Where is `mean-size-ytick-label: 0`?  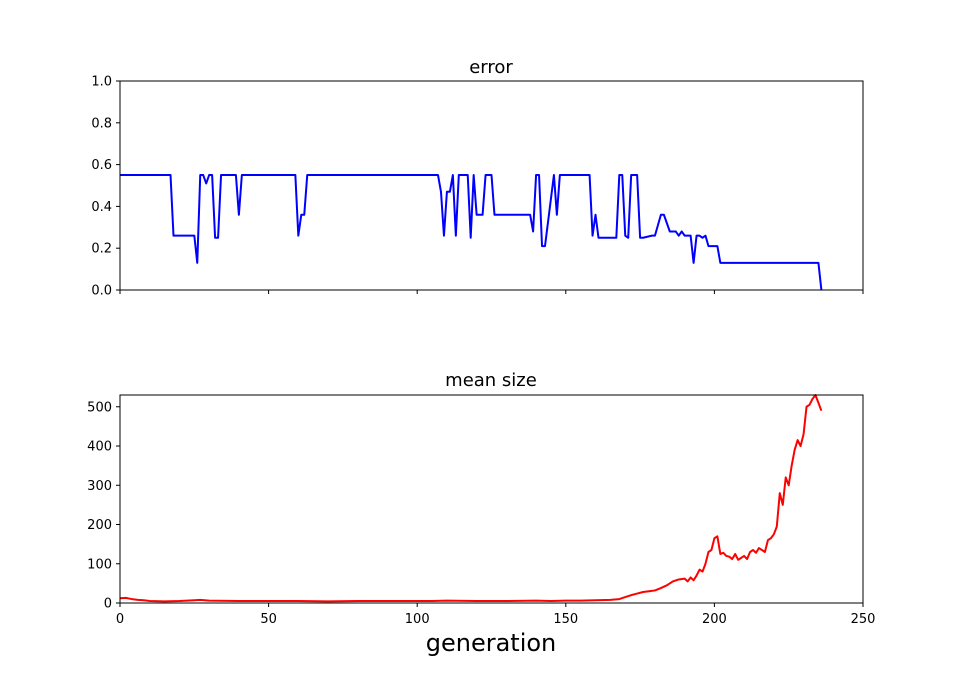 mean-size-ytick-label: 0 is located at coordinates (108, 604).